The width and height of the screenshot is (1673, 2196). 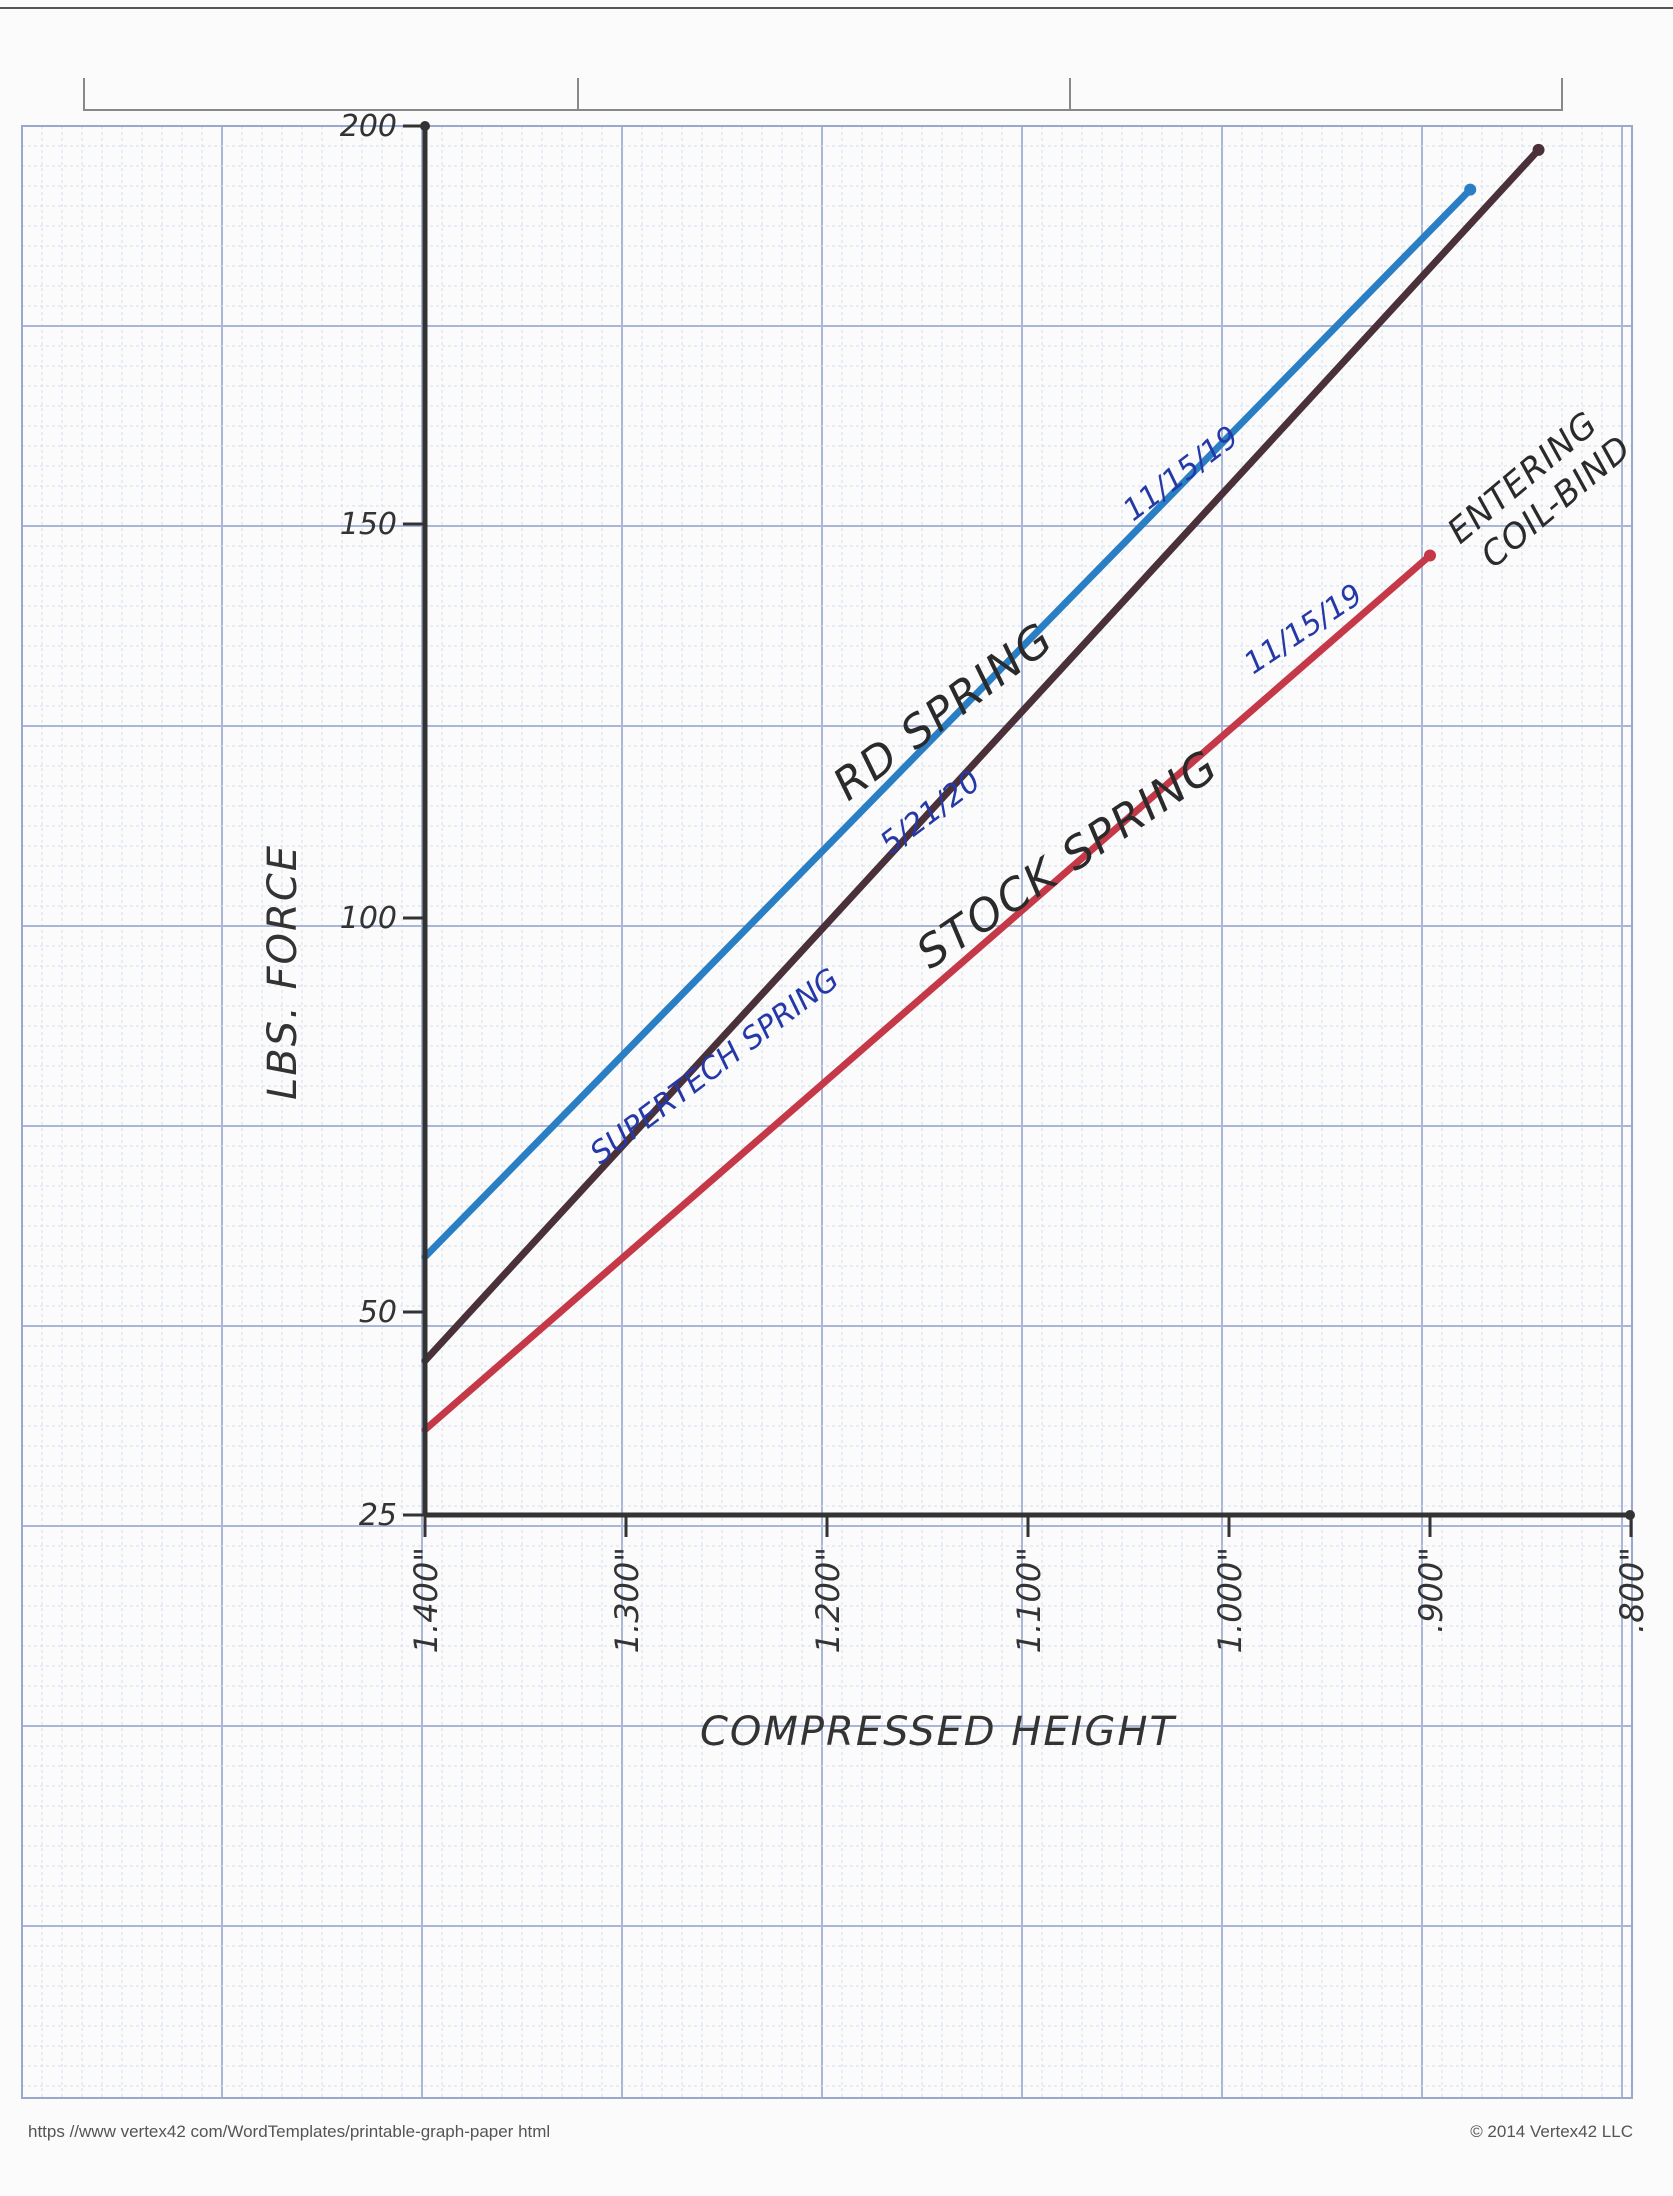 I want to click on y-tick-label: 25, so click(x=378, y=1515).